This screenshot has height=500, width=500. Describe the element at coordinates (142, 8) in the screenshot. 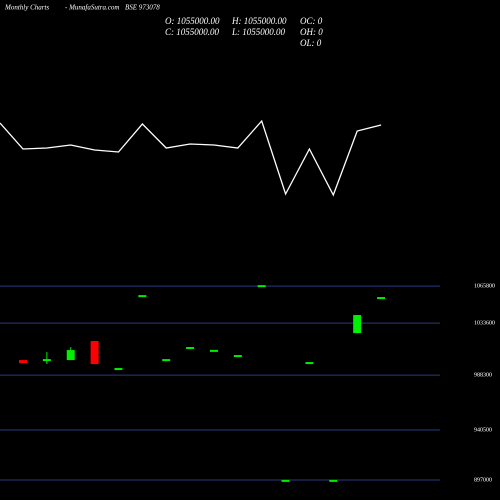

I see `chart-title: BSE 973078` at that location.